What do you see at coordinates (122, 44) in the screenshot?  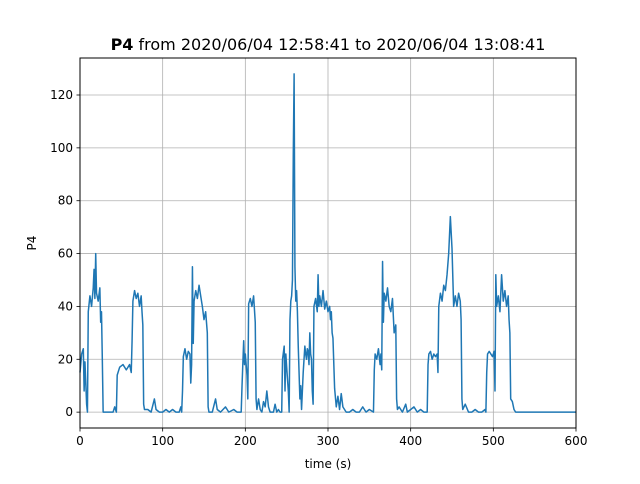 I see `chart-title-bold: P4` at bounding box center [122, 44].